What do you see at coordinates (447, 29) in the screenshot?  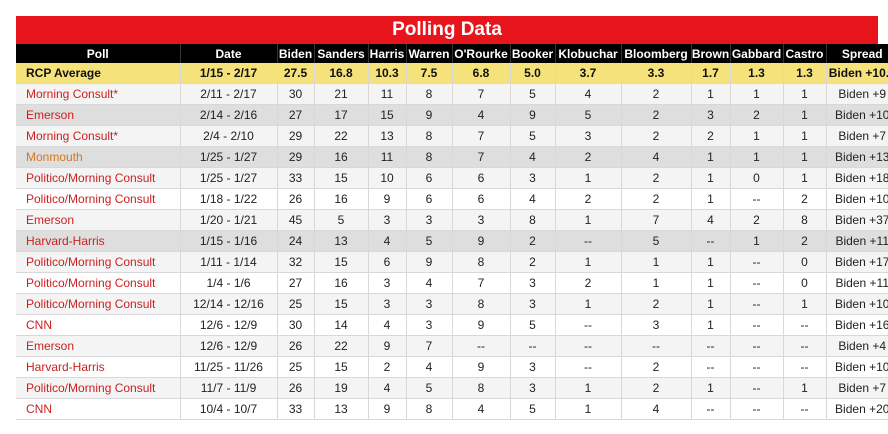 I see `table-title: Polling Data` at bounding box center [447, 29].